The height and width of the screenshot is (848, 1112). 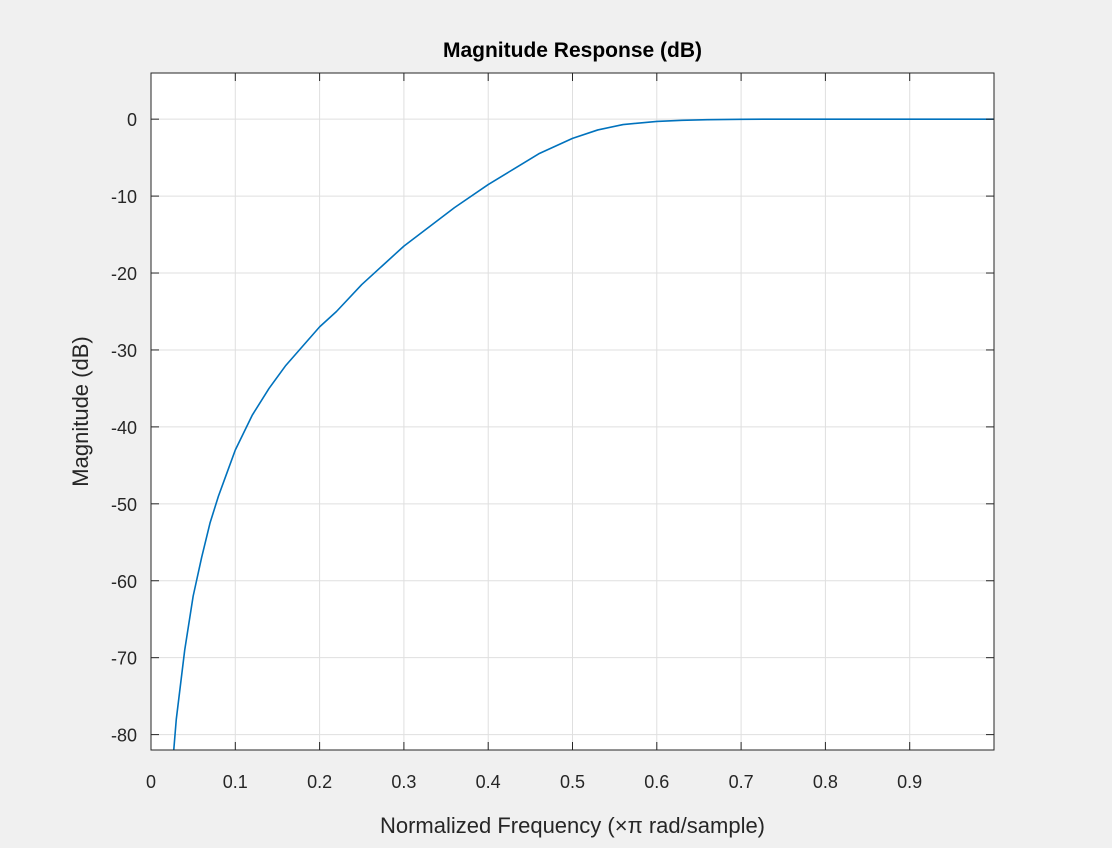 What do you see at coordinates (572, 50) in the screenshot?
I see `chart-title: Magnitude Response (dB)` at bounding box center [572, 50].